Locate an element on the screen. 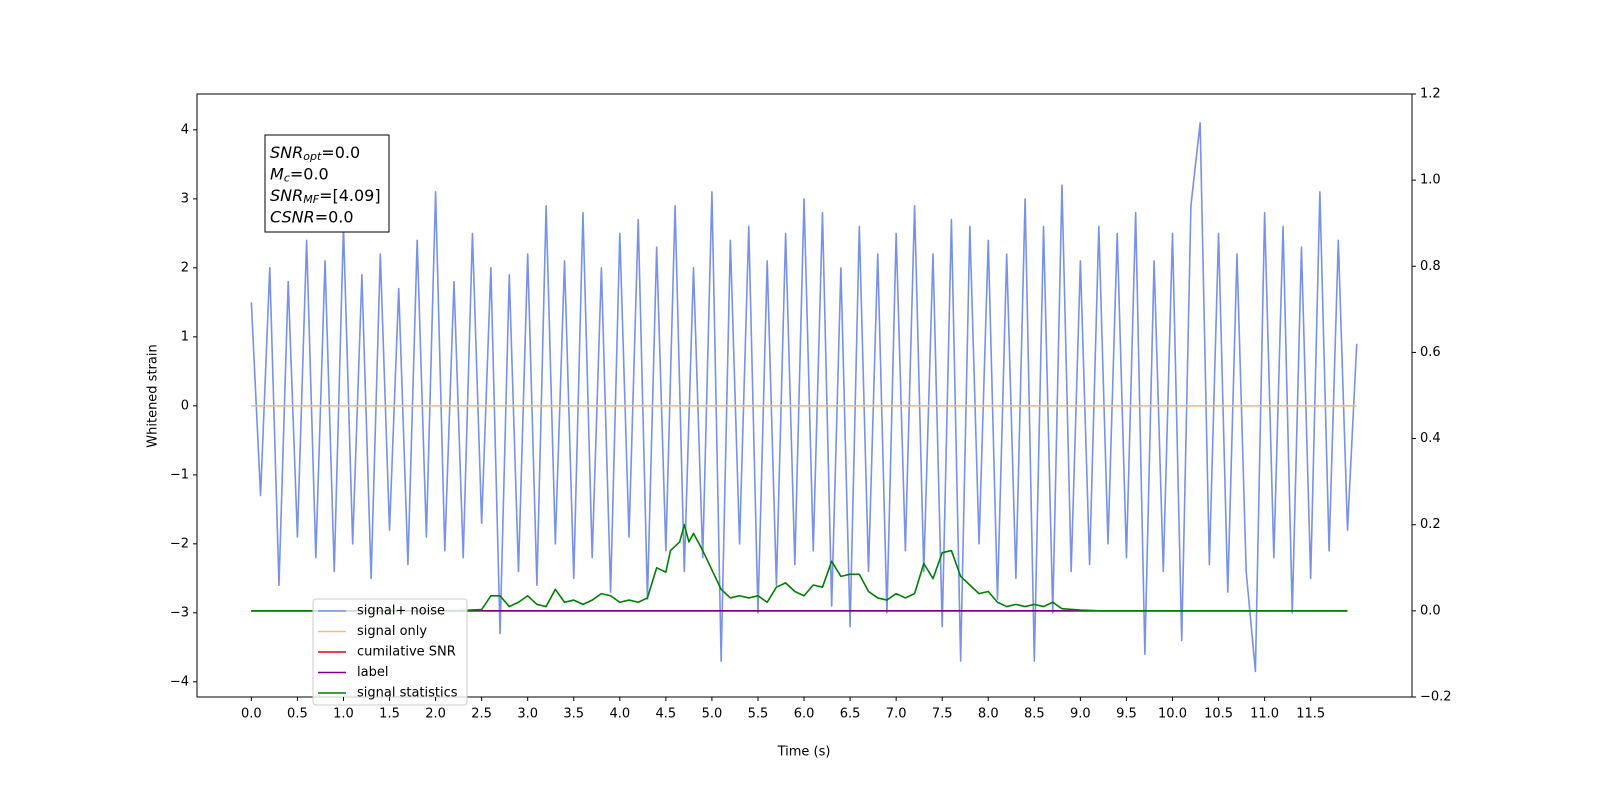 The height and width of the screenshot is (800, 1600). y2-tick-label: 0.4 is located at coordinates (1430, 438).